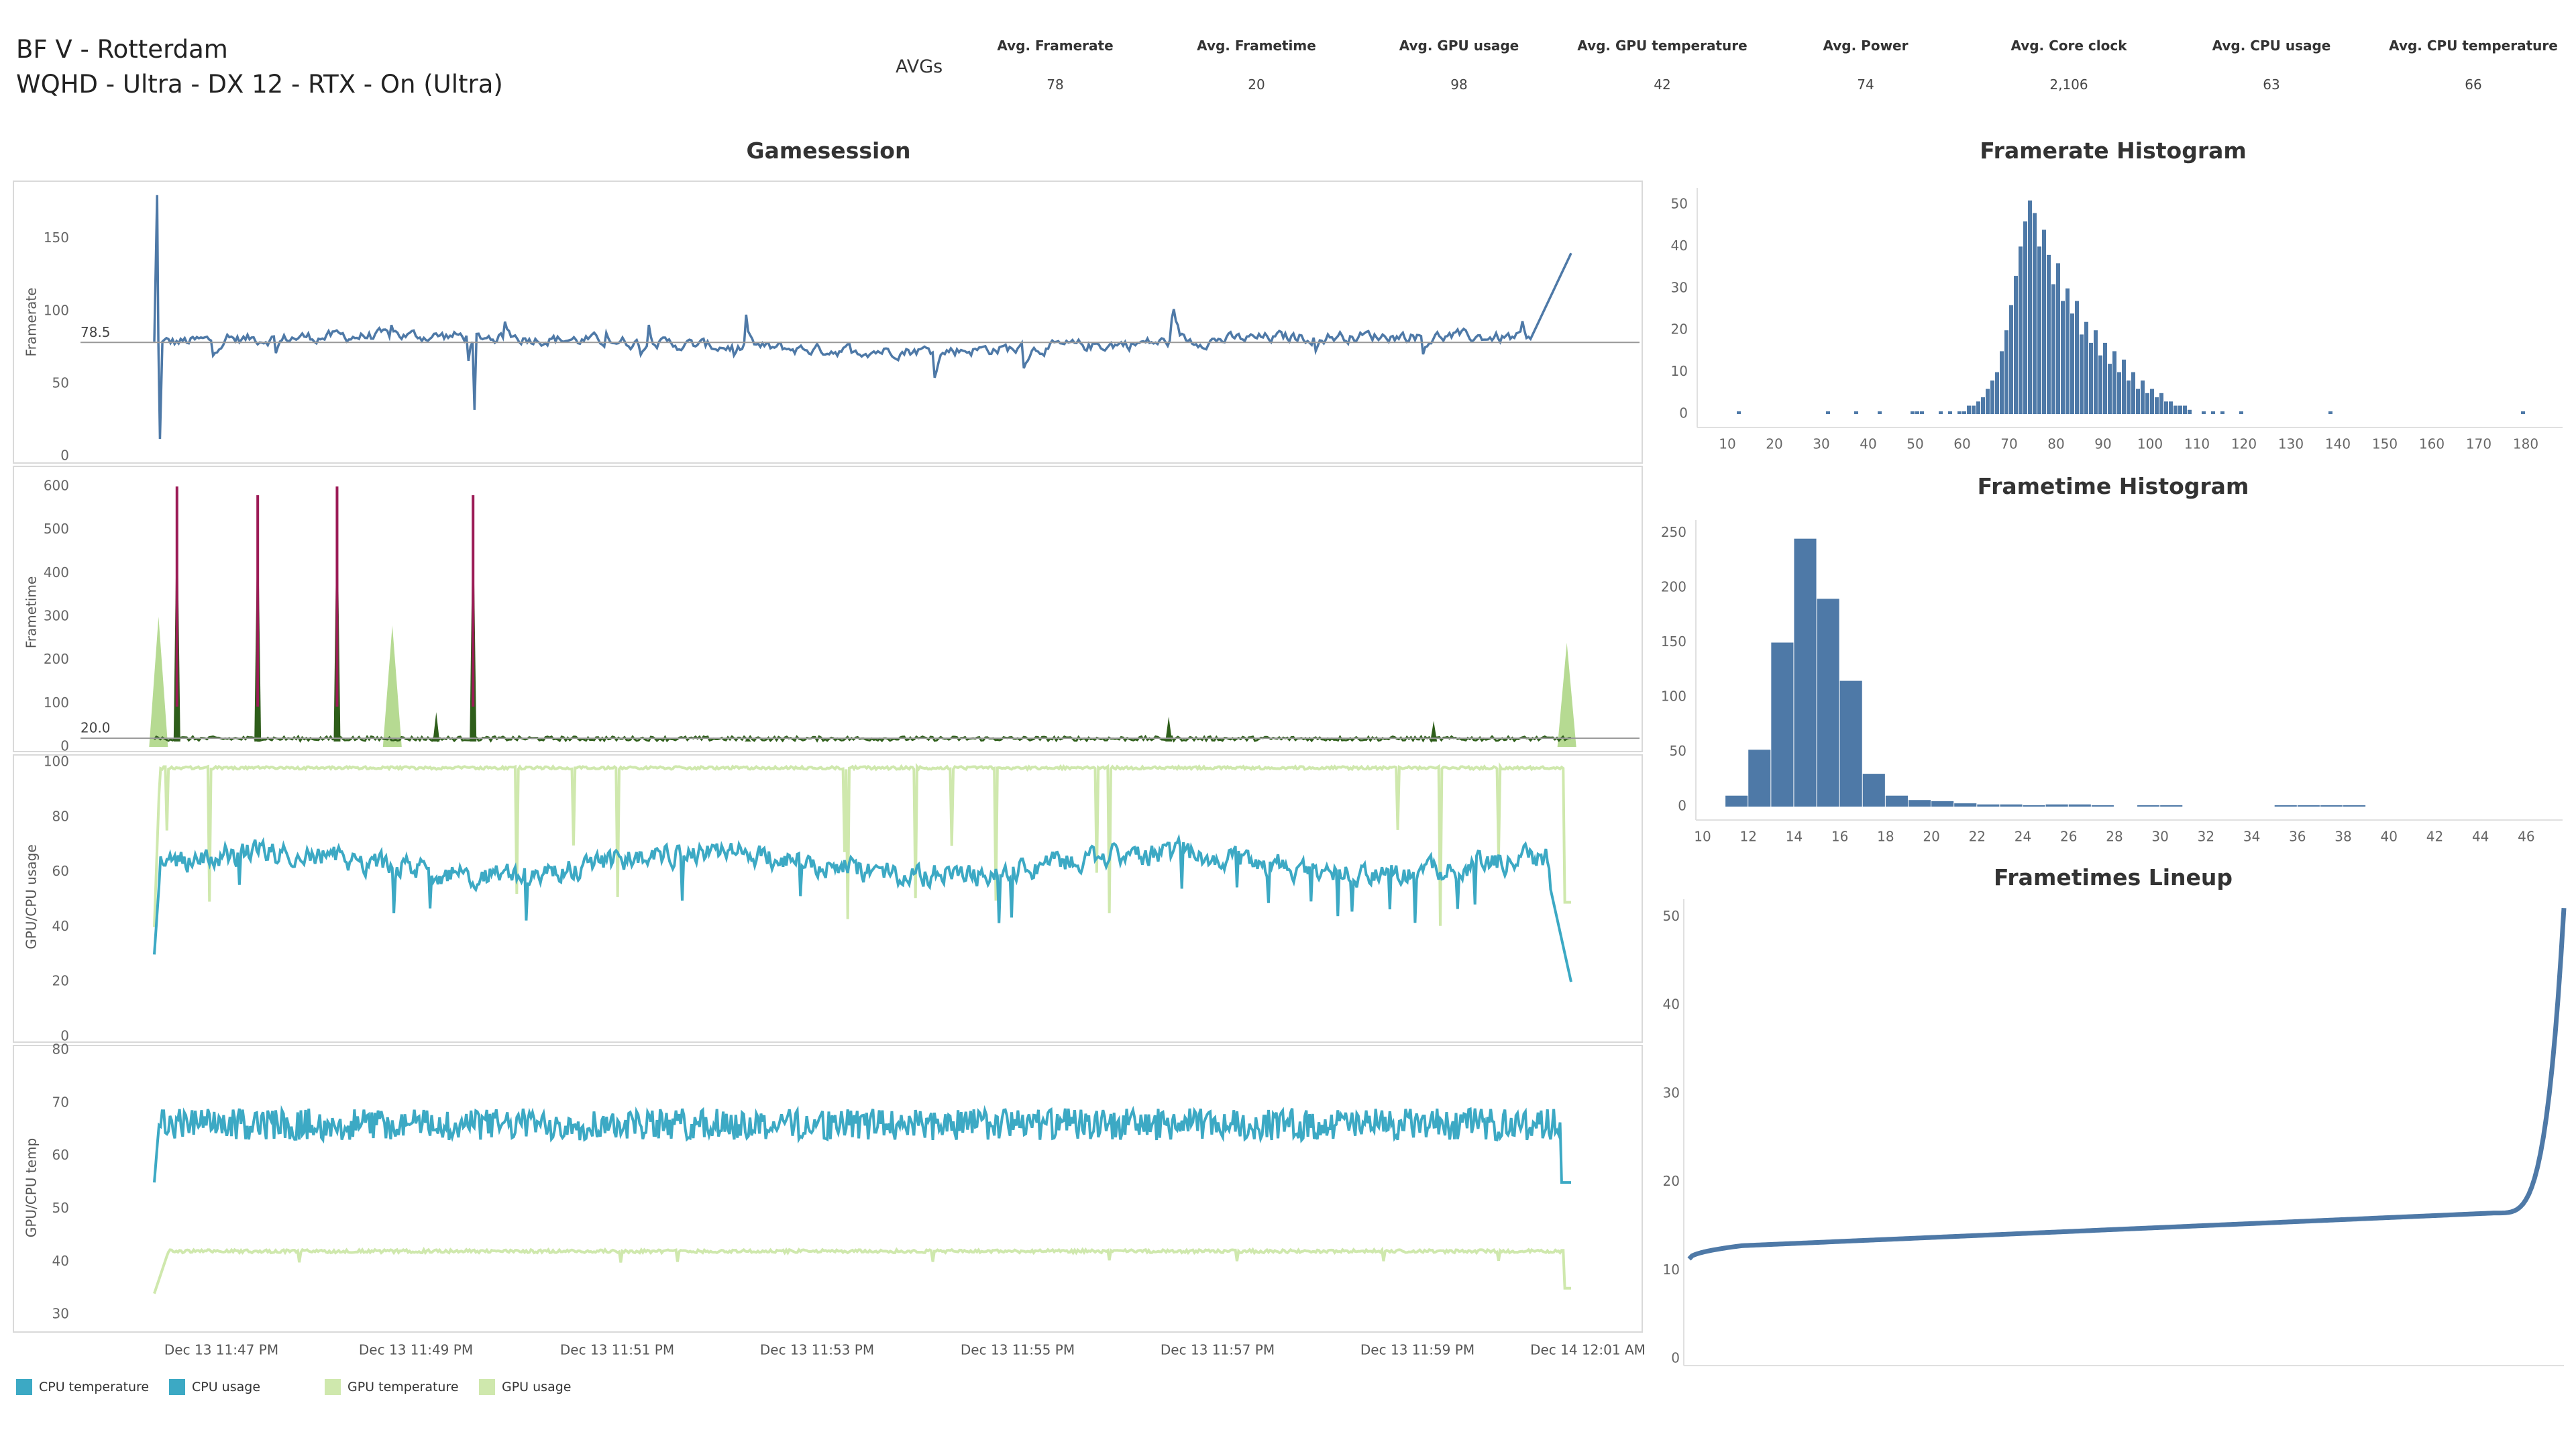 Image resolution: width=2576 pixels, height=1430 pixels. What do you see at coordinates (862, 317) in the screenshot?
I see `framerate-line` at bounding box center [862, 317].